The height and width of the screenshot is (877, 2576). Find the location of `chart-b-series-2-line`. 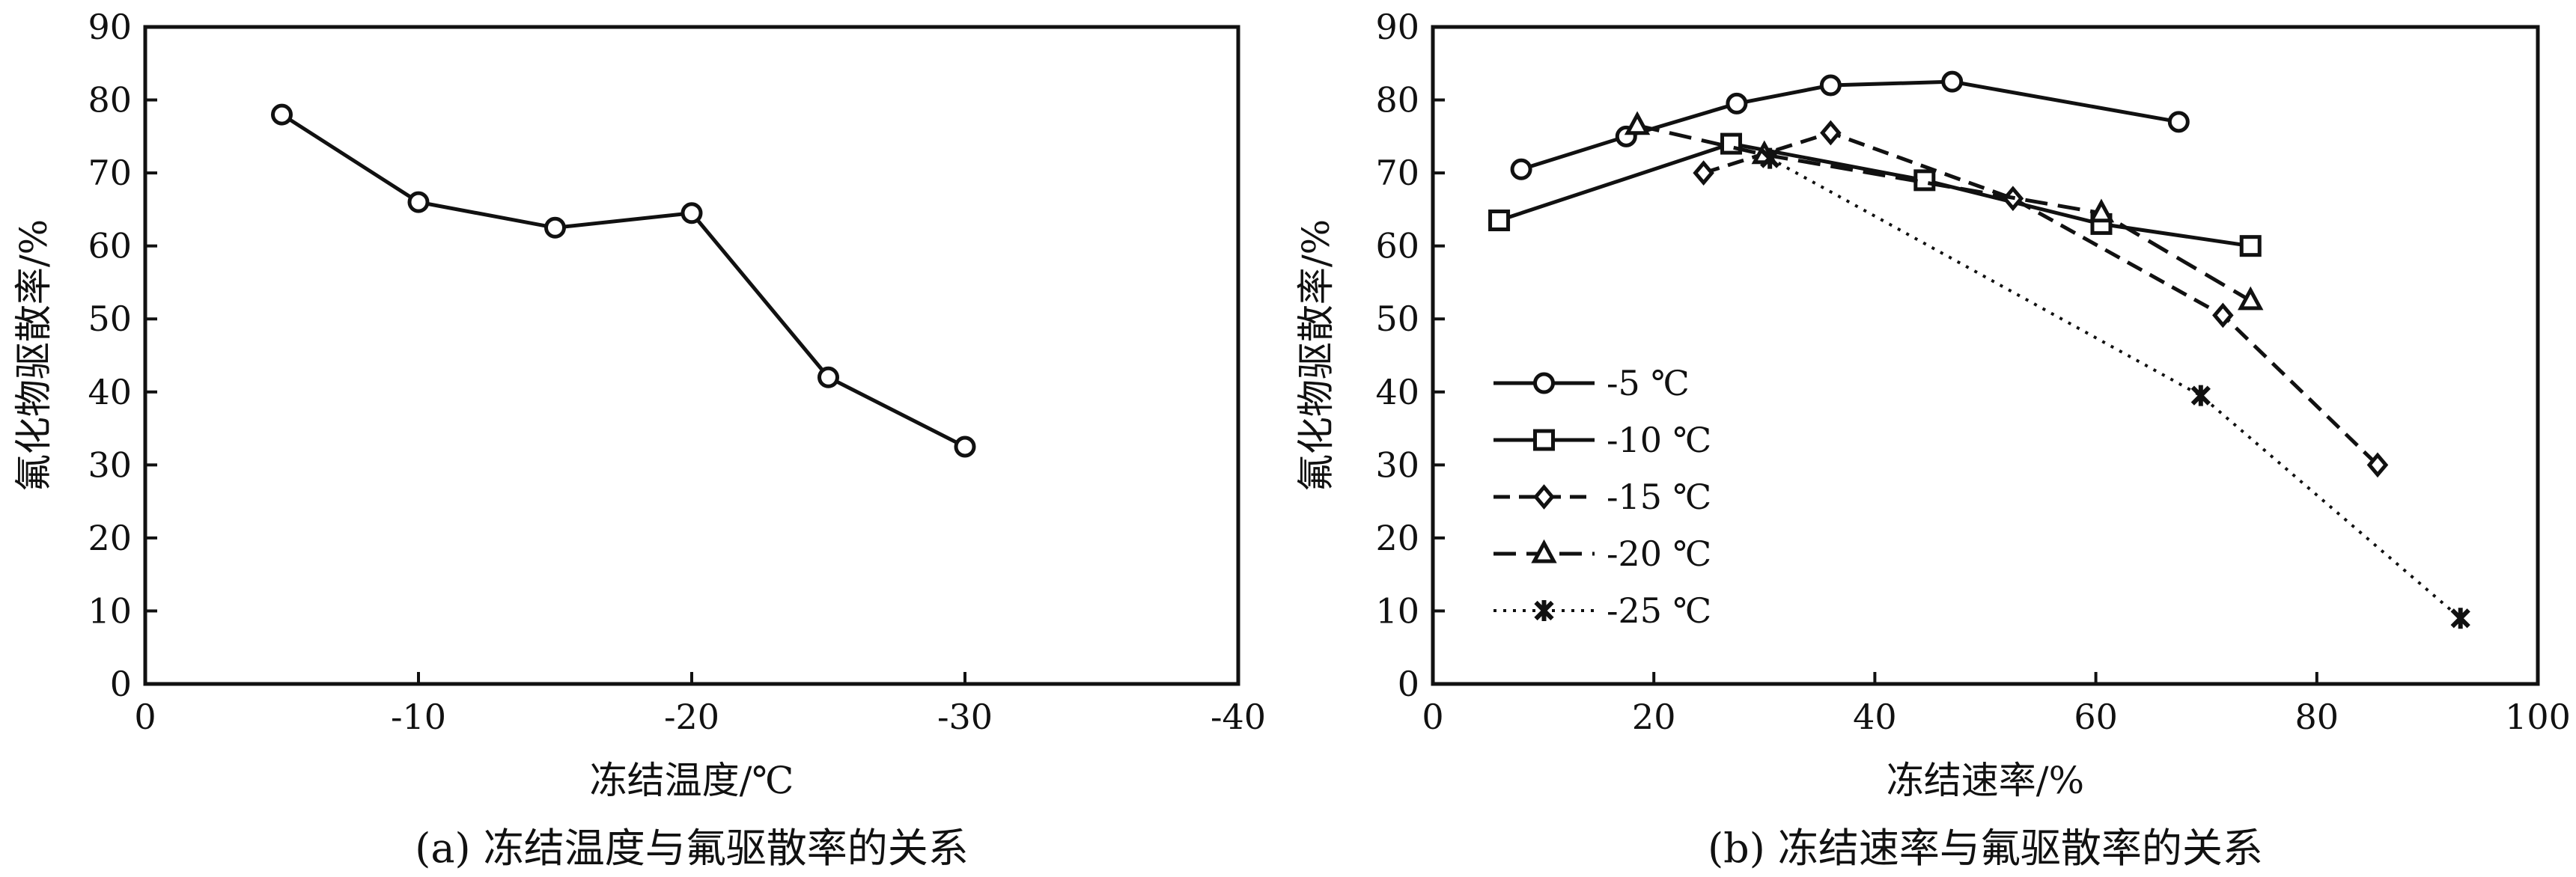

chart-b-series-2-line is located at coordinates (1874, 194).